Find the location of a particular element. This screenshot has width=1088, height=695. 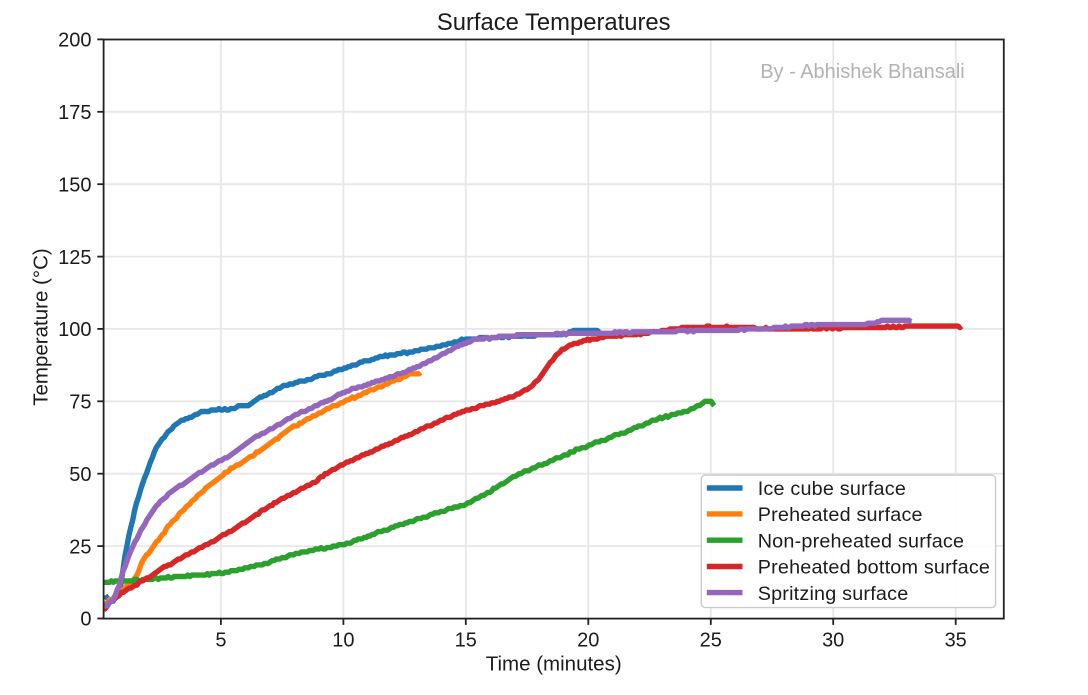

svg-text: 100 is located at coordinates (74, 330).